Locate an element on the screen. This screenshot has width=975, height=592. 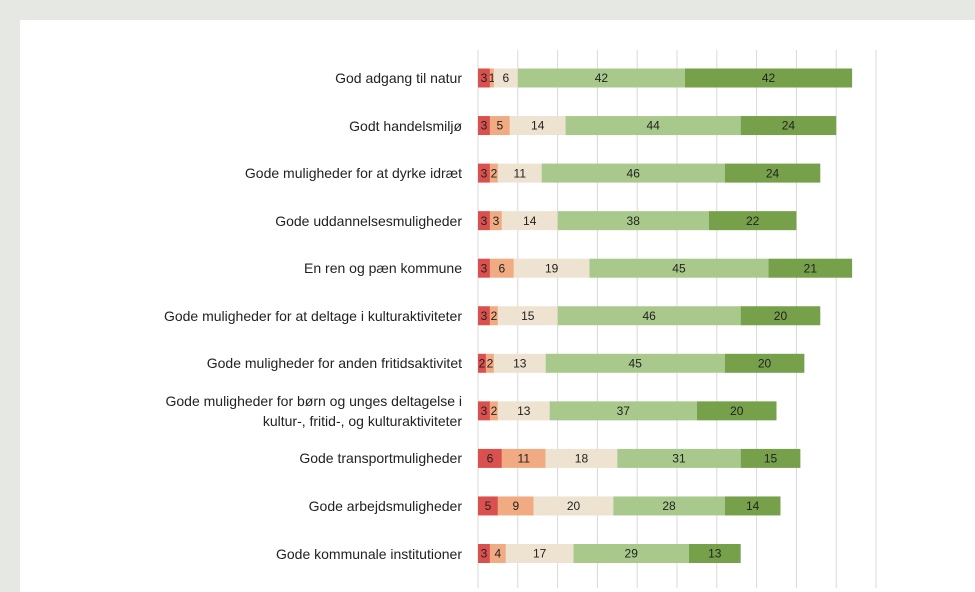
value-label: 29 is located at coordinates (632, 554).